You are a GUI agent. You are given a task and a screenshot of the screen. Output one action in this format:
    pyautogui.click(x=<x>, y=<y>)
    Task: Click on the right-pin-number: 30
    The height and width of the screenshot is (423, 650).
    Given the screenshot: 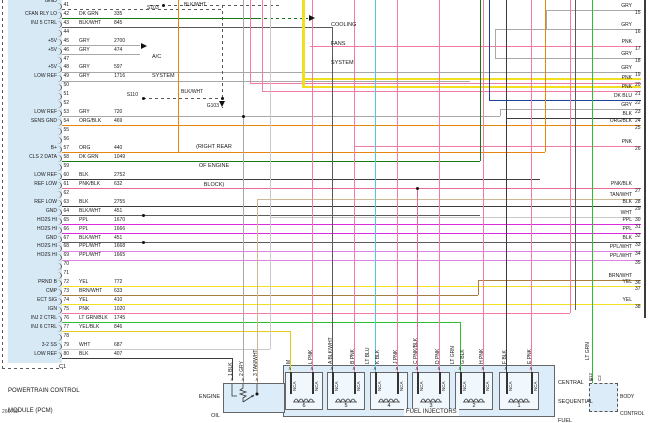 What is the action you would take?
    pyautogui.click(x=638, y=219)
    